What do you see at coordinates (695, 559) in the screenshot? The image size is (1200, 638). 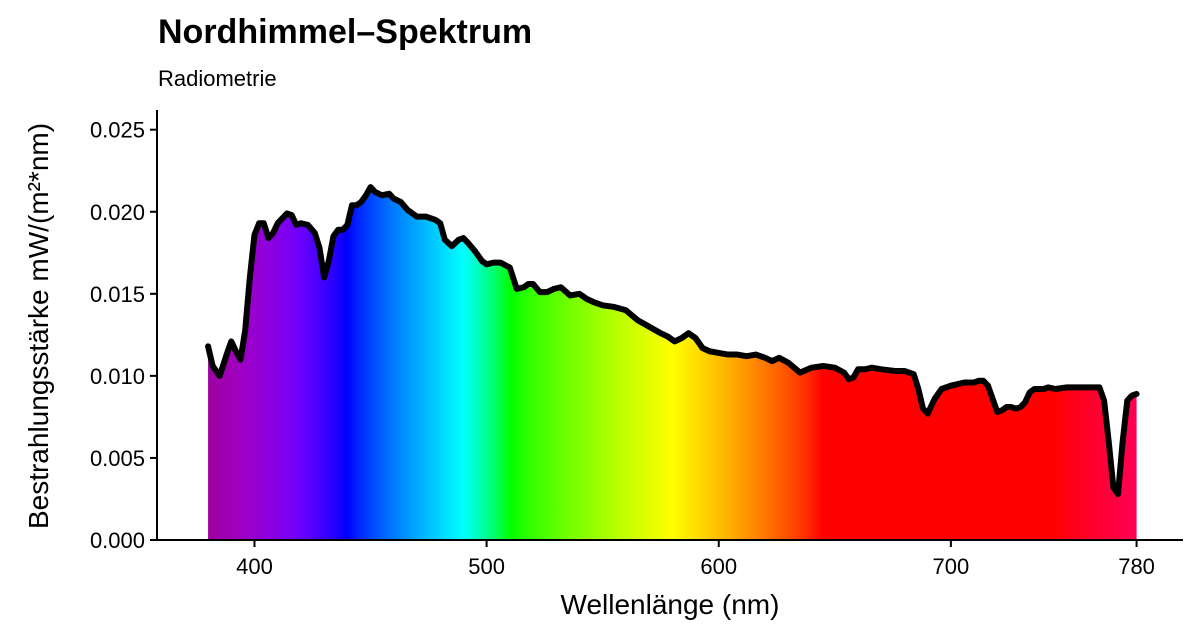 I see `x-axis-ticks: 400 500 600 700 780` at bounding box center [695, 559].